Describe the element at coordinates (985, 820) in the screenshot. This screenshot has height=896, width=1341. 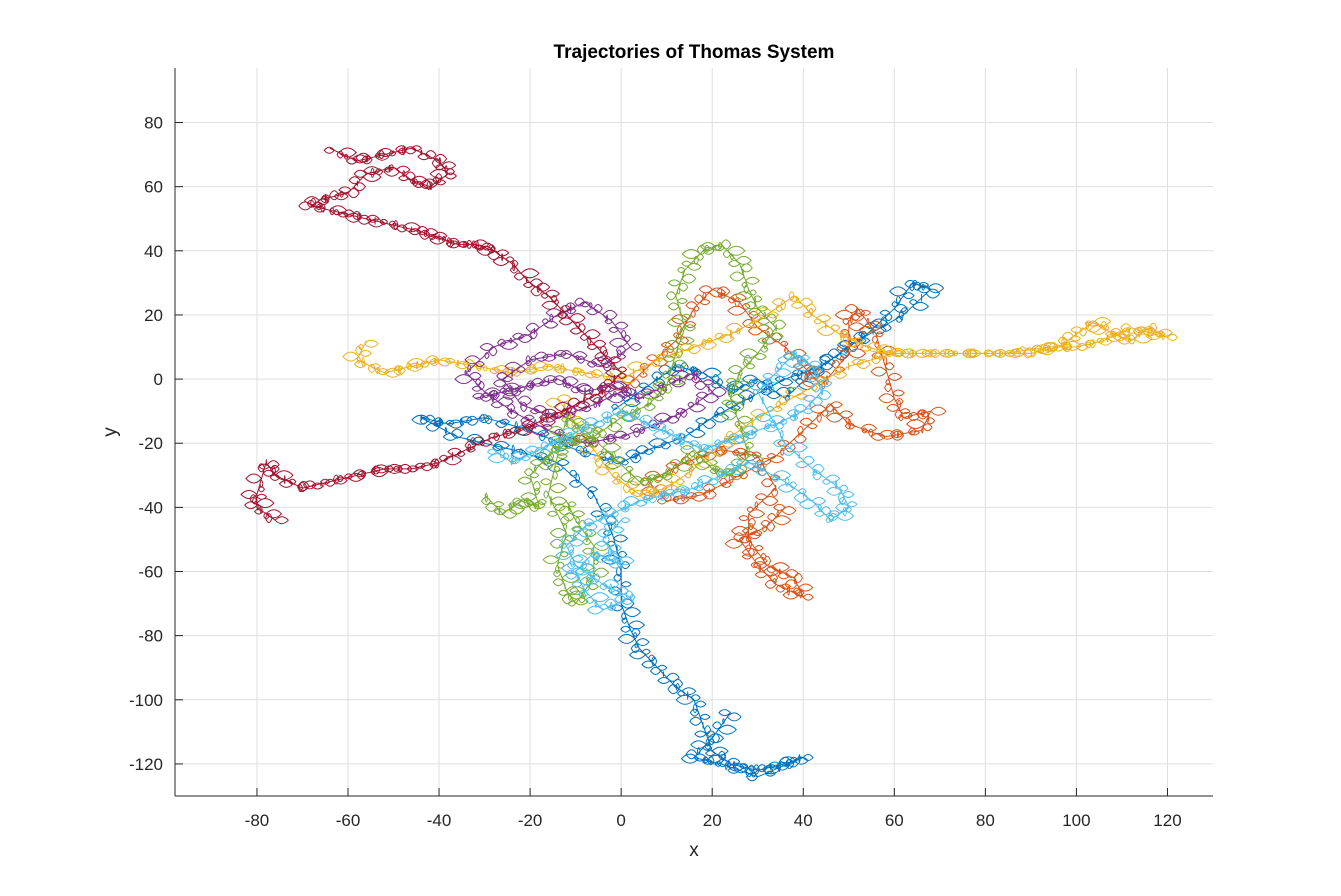
I see `x-tick-label: 80` at that location.